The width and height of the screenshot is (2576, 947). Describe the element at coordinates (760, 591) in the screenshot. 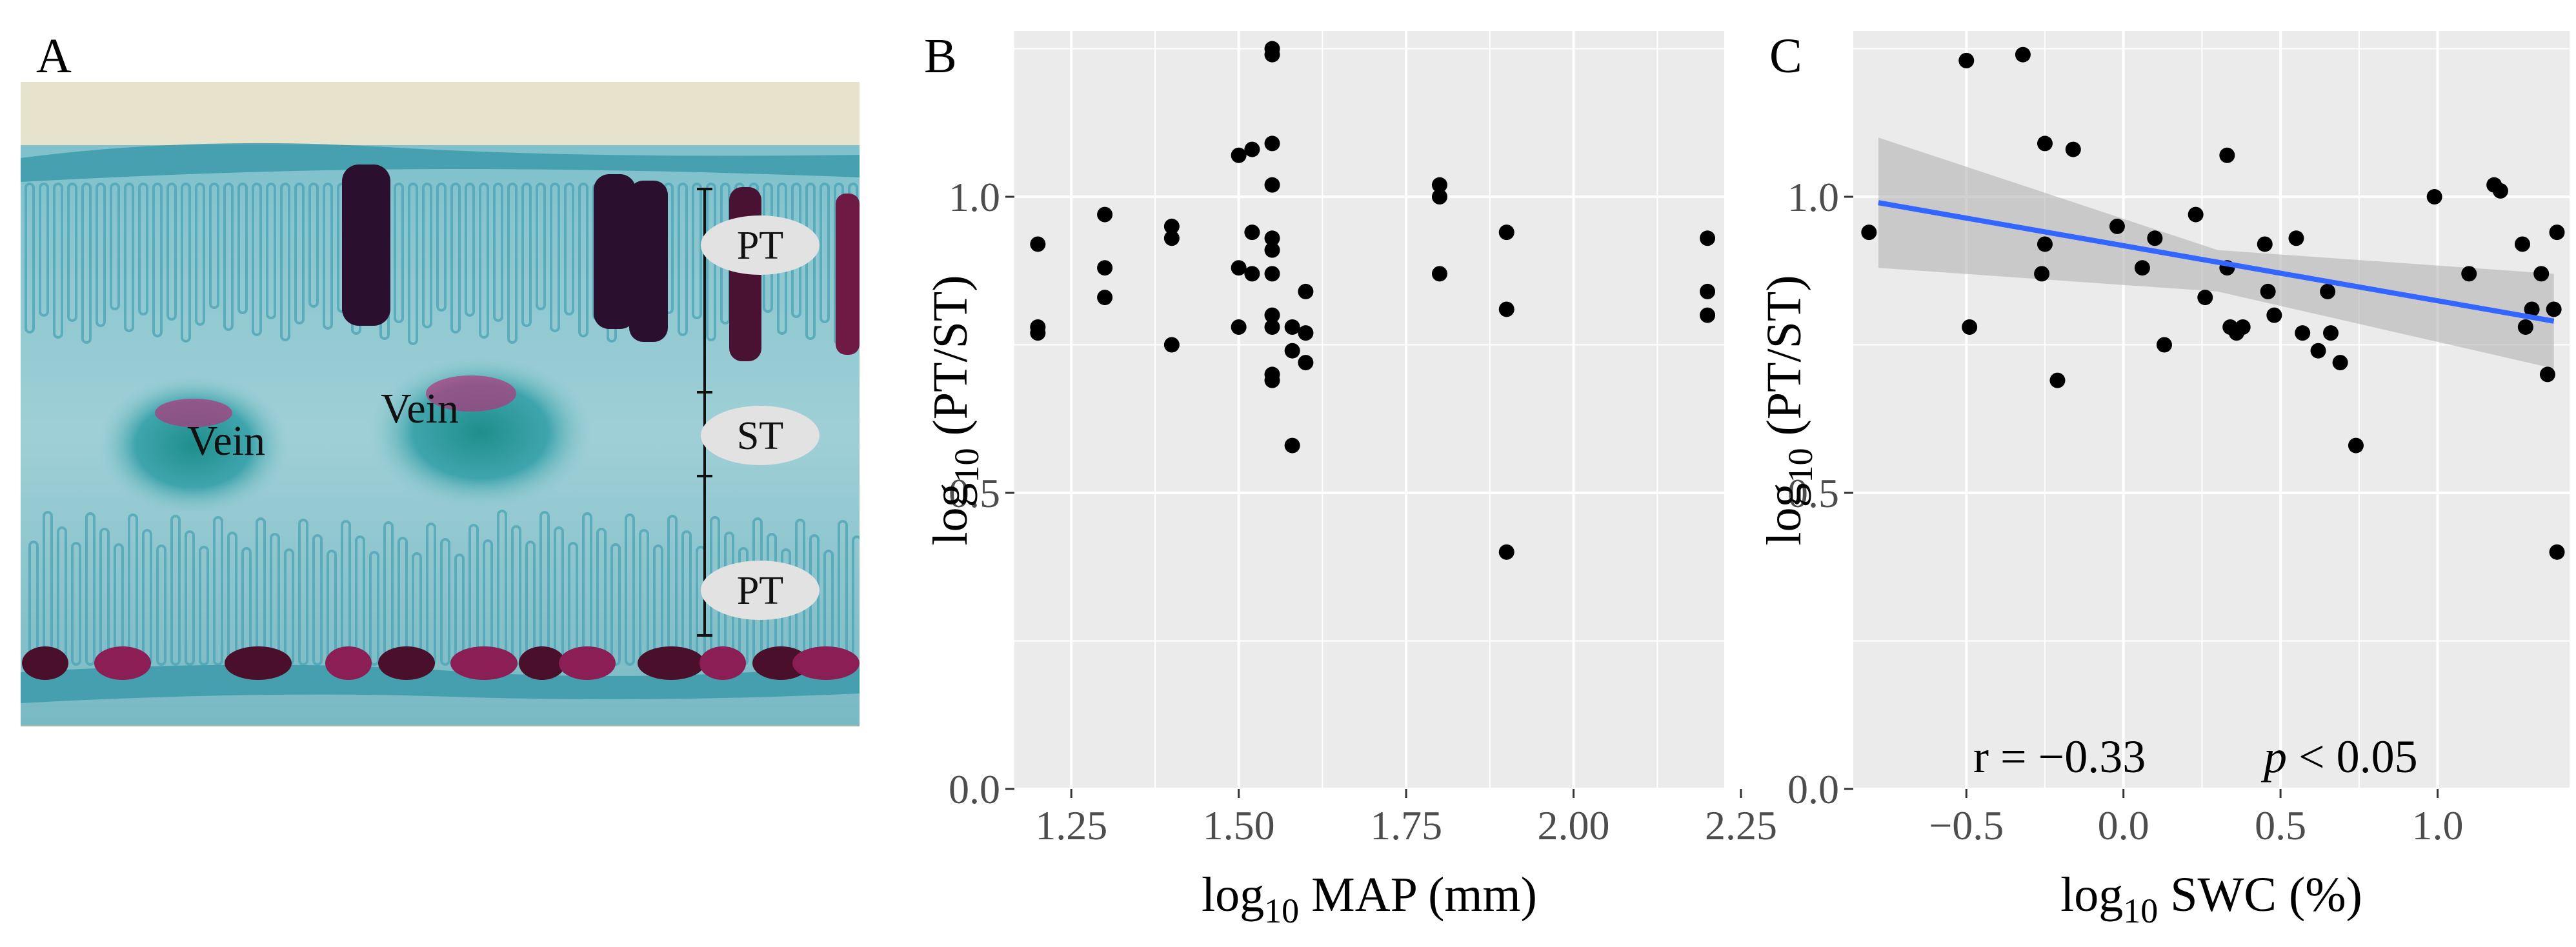

I see `region-label-pt-lower-text: PT` at that location.